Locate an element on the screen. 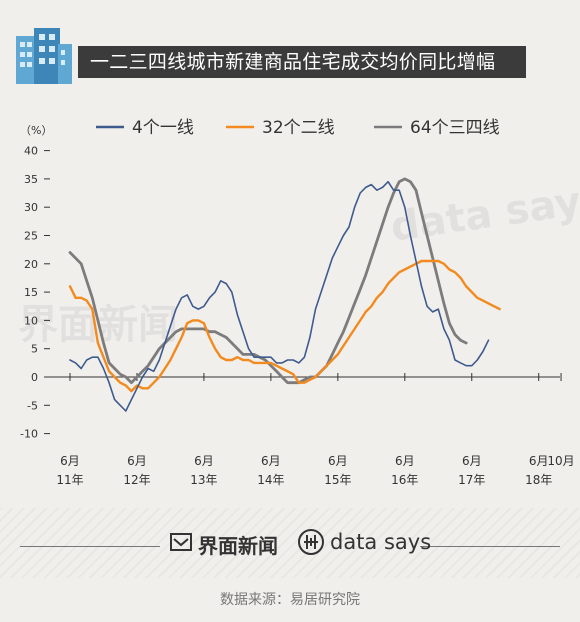  x-tick-label-year: 17年 is located at coordinates (471, 480).